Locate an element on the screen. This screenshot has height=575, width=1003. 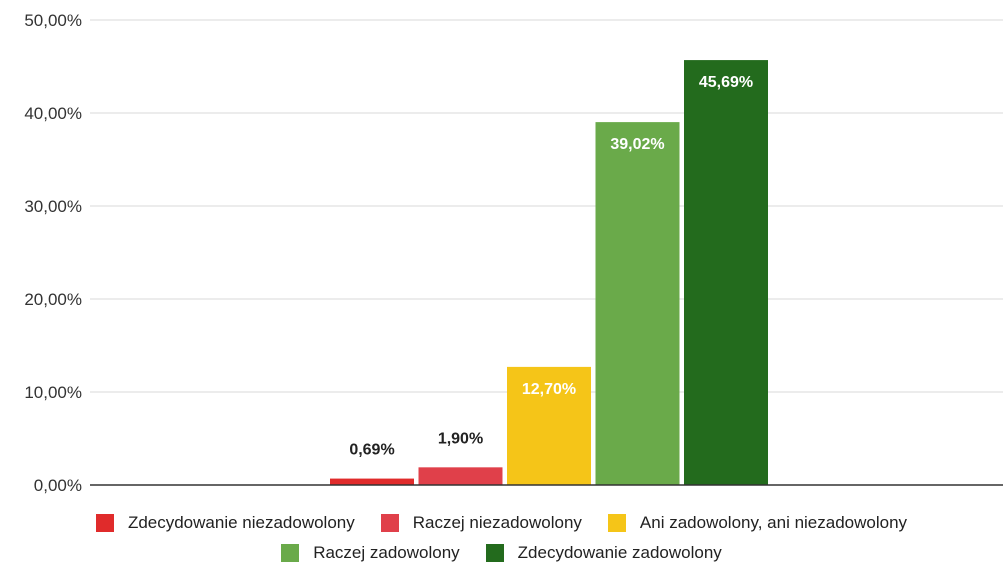
data-label: 45,69% is located at coordinates (726, 82).